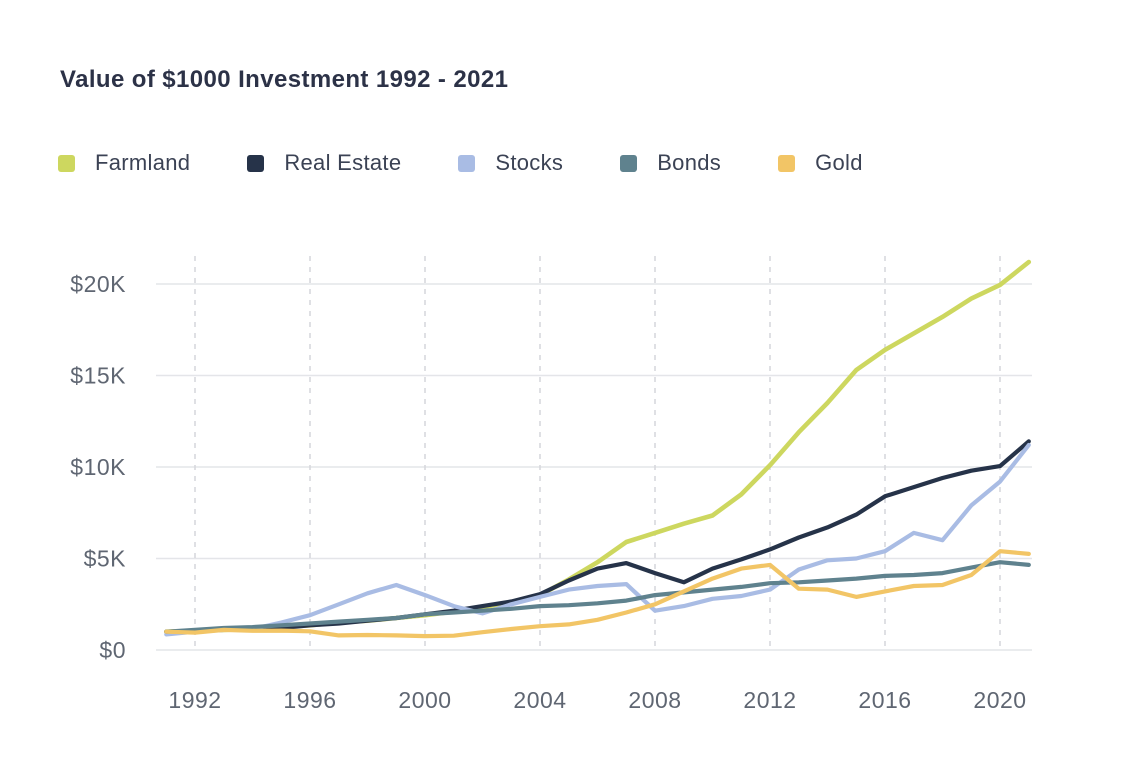 The image size is (1138, 780). Describe the element at coordinates (112, 650) in the screenshot. I see `y-axis-tick-label: $0` at that location.